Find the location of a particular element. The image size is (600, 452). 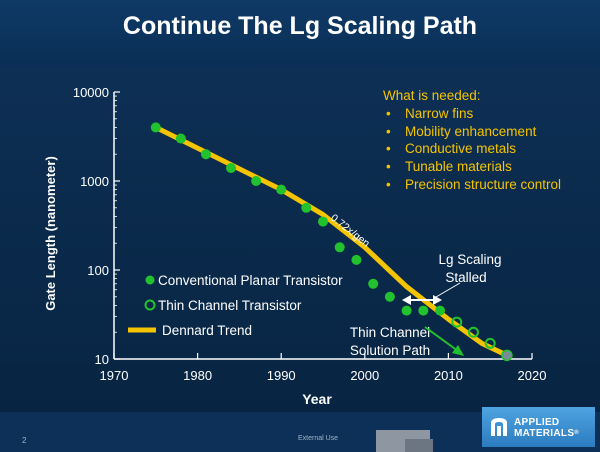

stalled-arrow-left-head is located at coordinates (406, 300).